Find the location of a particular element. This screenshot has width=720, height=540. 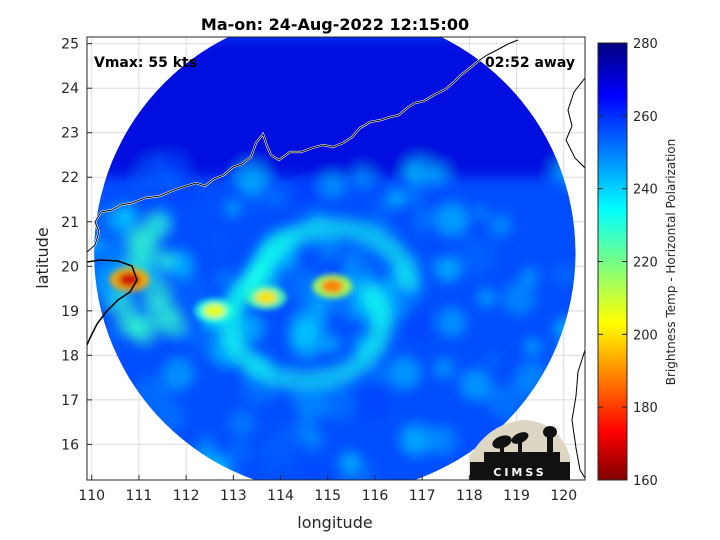

colorbar-tick-label: 220 is located at coordinates (645, 263).